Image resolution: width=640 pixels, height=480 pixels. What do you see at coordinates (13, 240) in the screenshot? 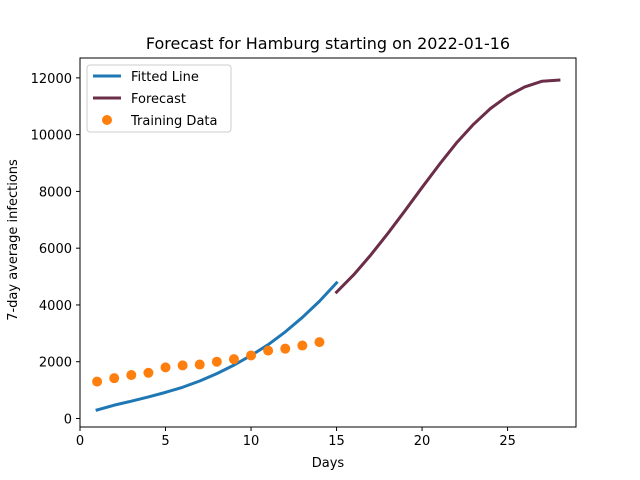
I see `y-axis-label: 7-day average infections` at bounding box center [13, 240].